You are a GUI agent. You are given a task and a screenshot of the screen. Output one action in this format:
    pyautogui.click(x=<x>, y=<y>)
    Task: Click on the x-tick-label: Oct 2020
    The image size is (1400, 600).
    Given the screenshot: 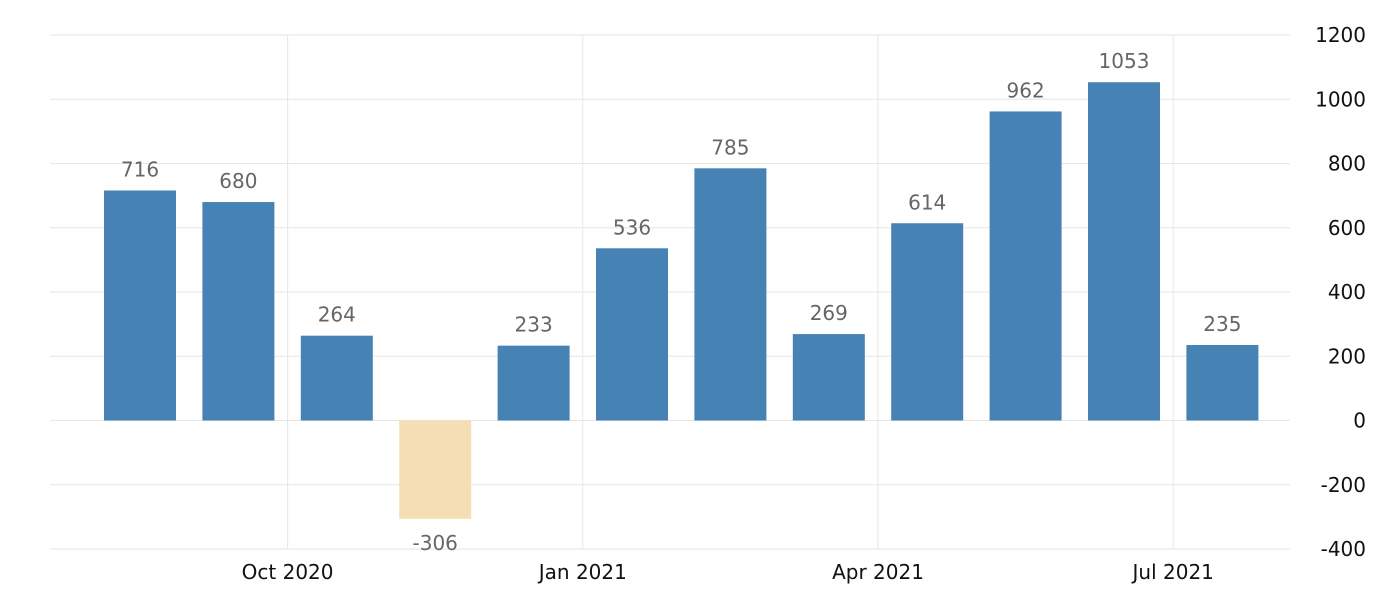 What is the action you would take?
    pyautogui.click(x=288, y=572)
    